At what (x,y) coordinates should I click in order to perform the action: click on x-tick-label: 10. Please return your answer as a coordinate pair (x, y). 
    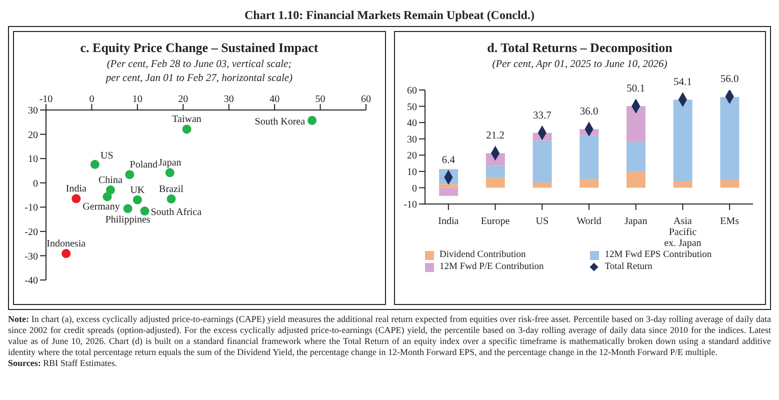
    Looking at the image, I should click on (137, 99).